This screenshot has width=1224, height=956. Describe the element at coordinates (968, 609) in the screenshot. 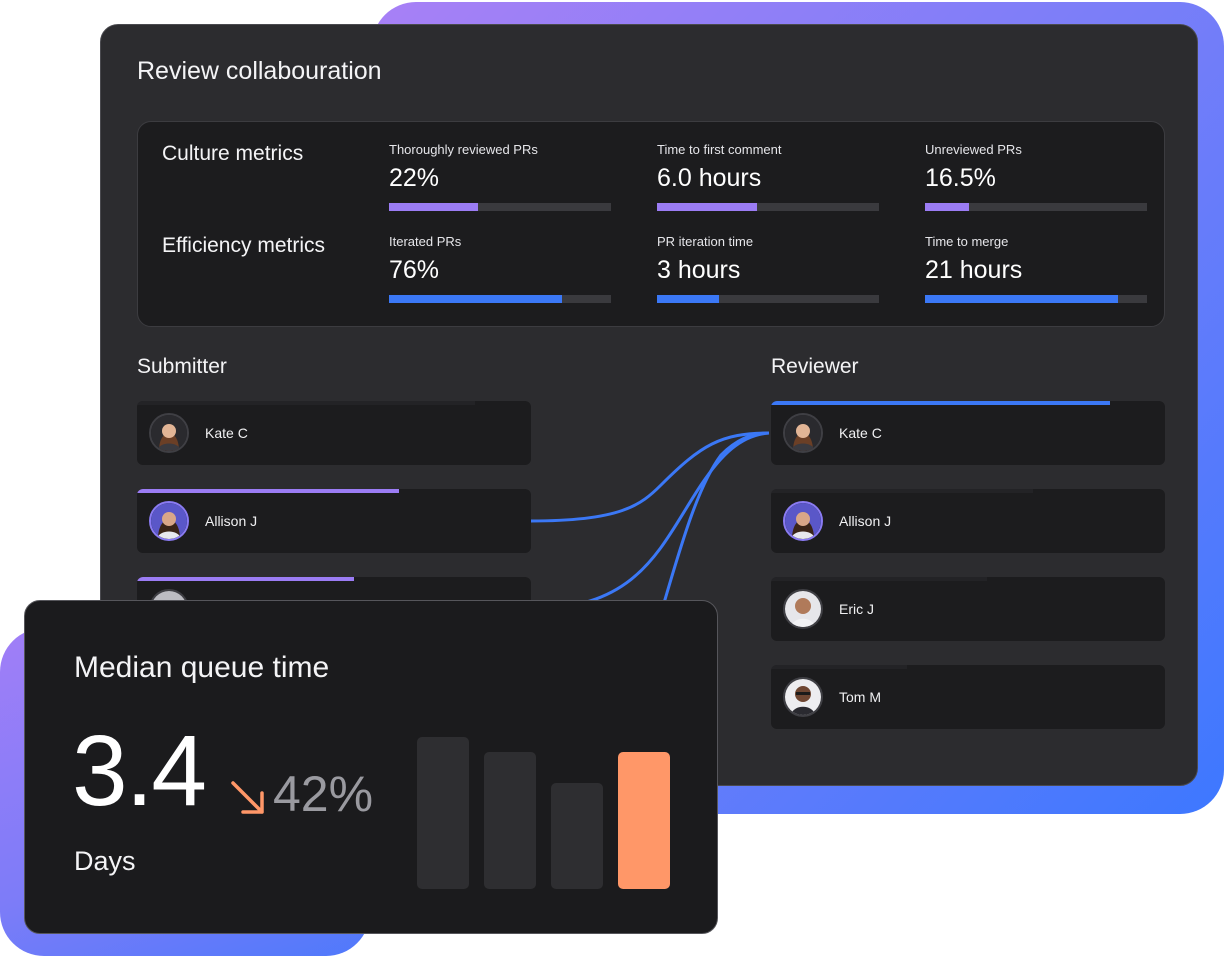

I see `reviewer-row-eric: Eric J` at that location.